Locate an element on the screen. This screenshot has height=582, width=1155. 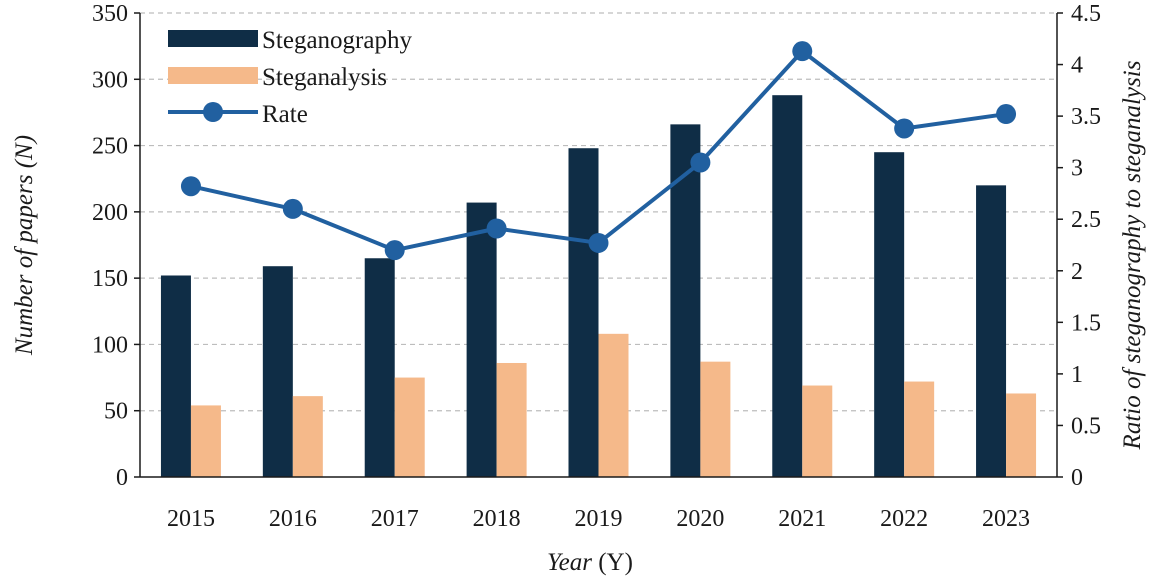
legend-label-steganalysis: Steganalysis is located at coordinates (324, 77).